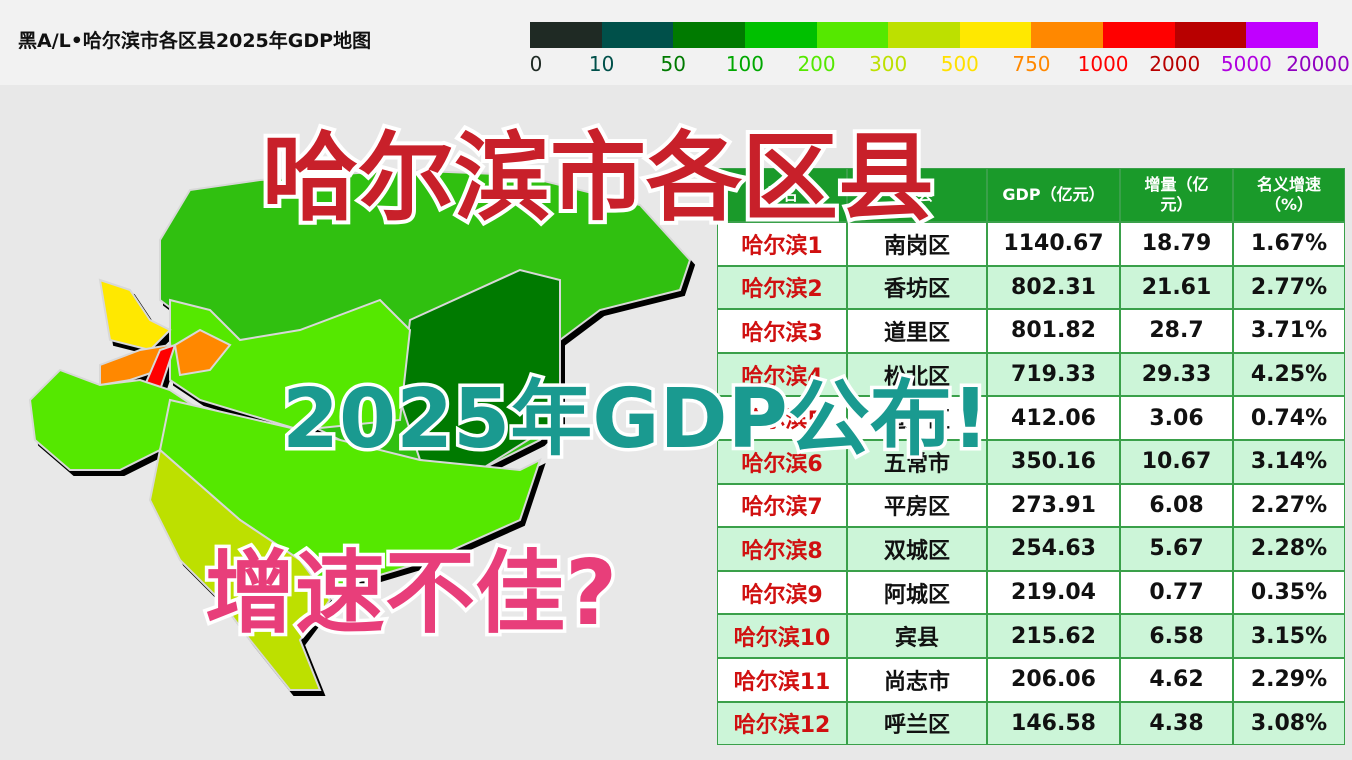  Describe the element at coordinates (917, 592) in the screenshot. I see `table-cell: 阿城区` at that location.